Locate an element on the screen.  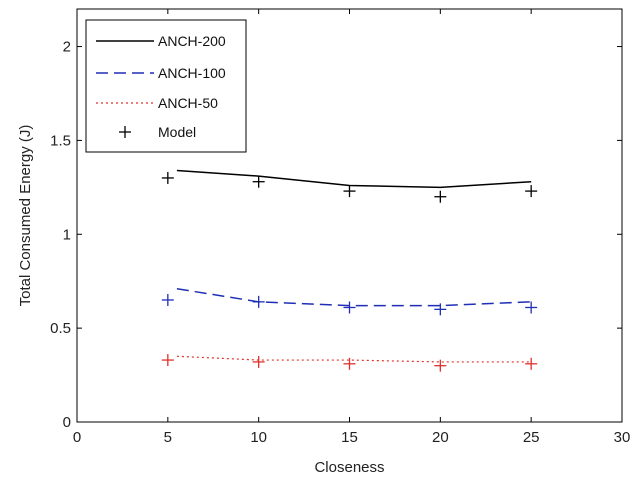
legend-label: ANCH-200 is located at coordinates (192, 41).